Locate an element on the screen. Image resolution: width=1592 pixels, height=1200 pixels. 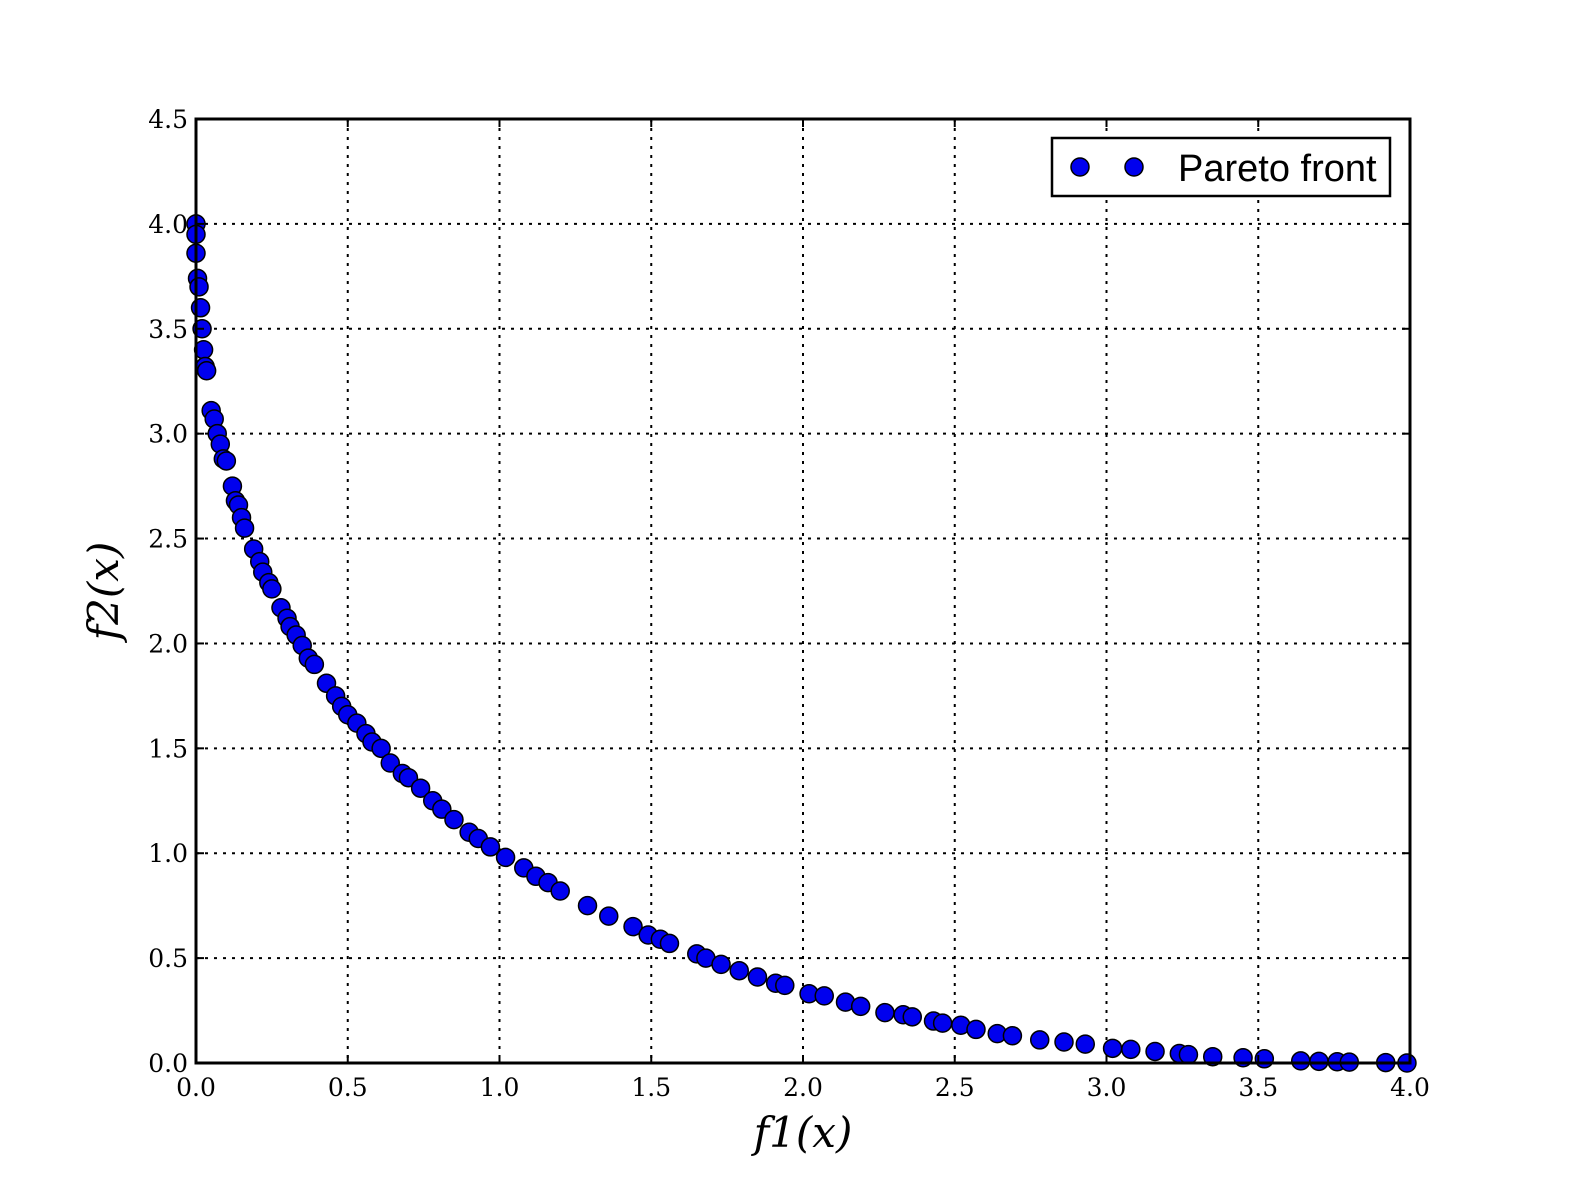
legend-box is located at coordinates (1221, 167).